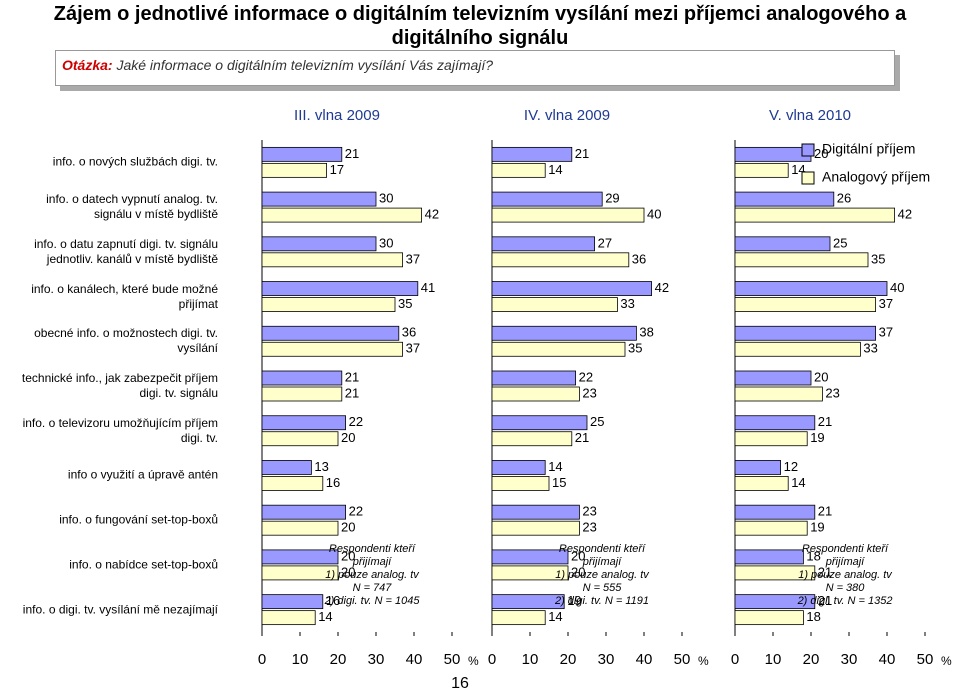 This screenshot has height=695, width=960. Describe the element at coordinates (372, 600) in the screenshot. I see `note-line: 2) digi. tv. N = 1045` at that location.